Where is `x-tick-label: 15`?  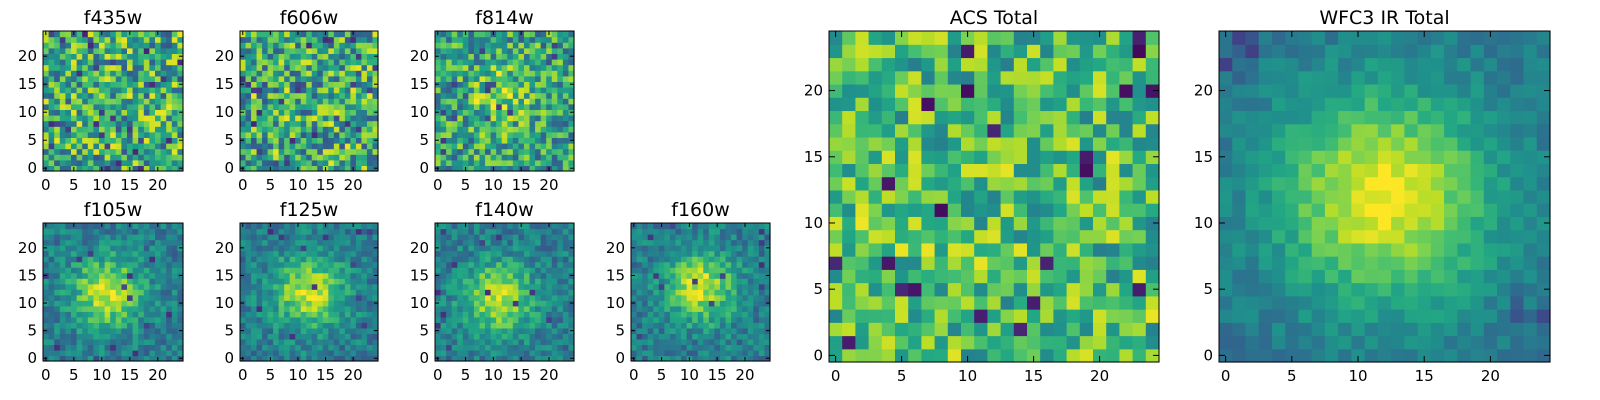
x-tick-label: 15 is located at coordinates (717, 375).